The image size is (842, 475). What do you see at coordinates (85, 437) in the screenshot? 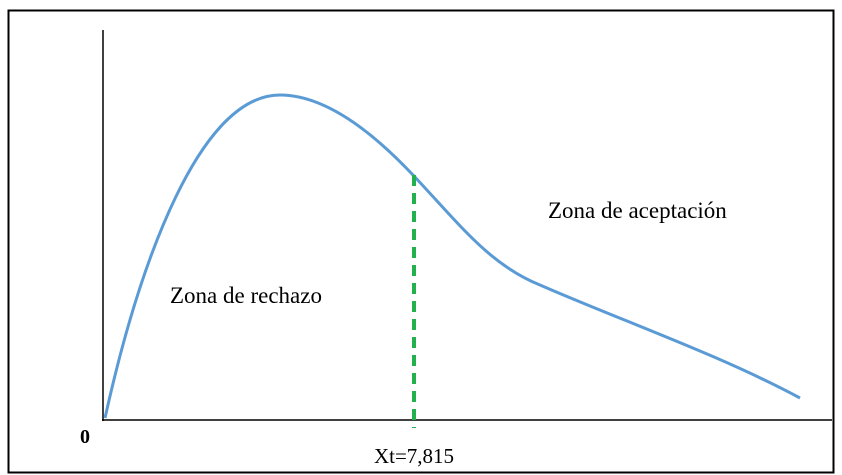
I see `origin-label: 0` at bounding box center [85, 437].